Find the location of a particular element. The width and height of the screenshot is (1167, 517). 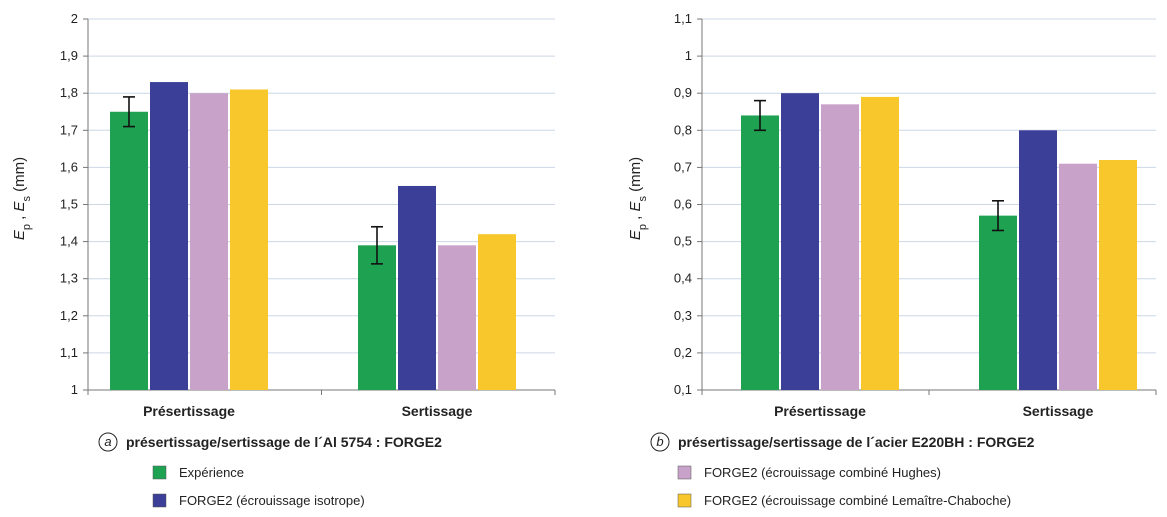

legend-label: FORGE2 (écrouissage isotrope) is located at coordinates (272, 500).